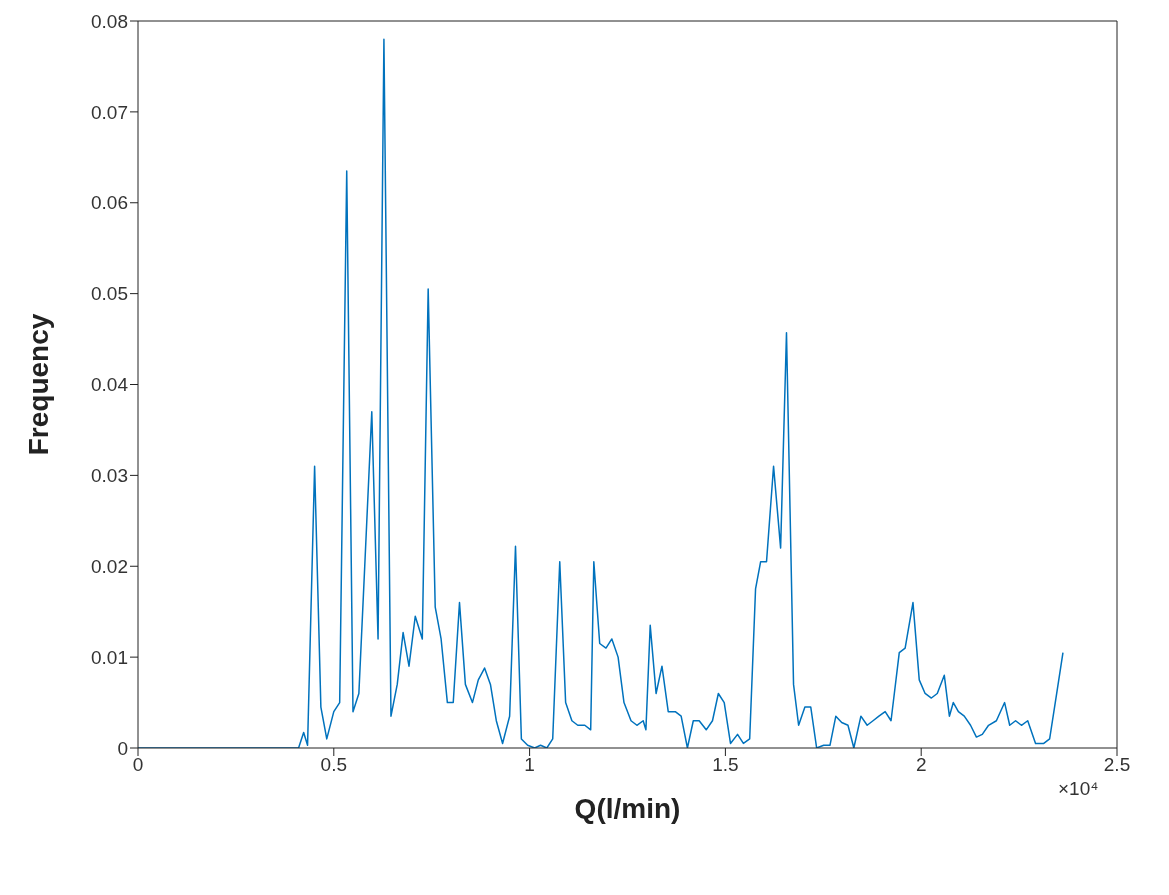  I want to click on y-tick-label: 0.08, so click(109, 21).